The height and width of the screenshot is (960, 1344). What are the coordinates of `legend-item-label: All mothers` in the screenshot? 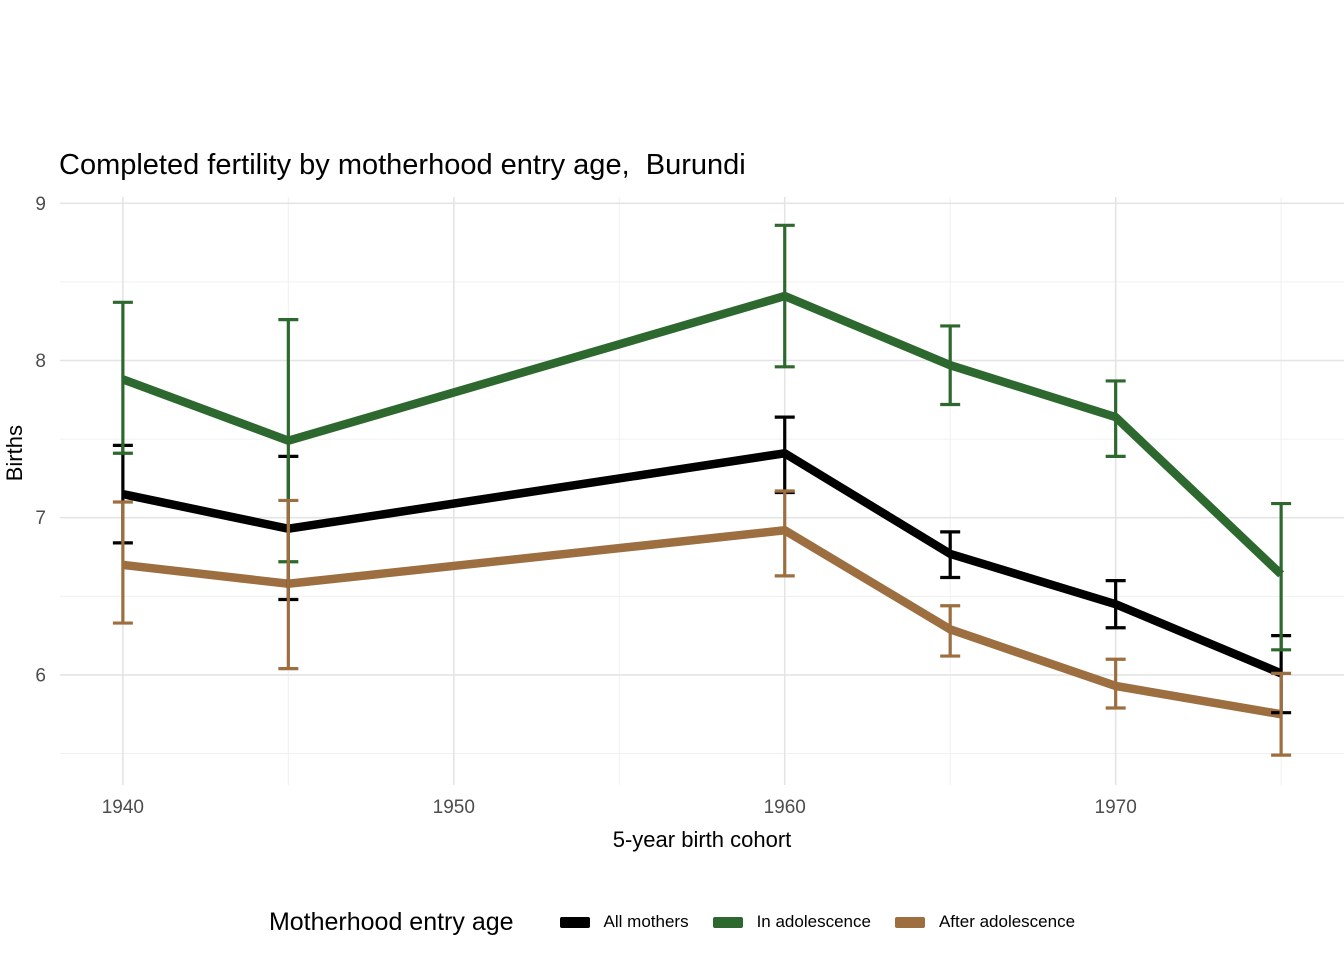 It's located at (646, 921).